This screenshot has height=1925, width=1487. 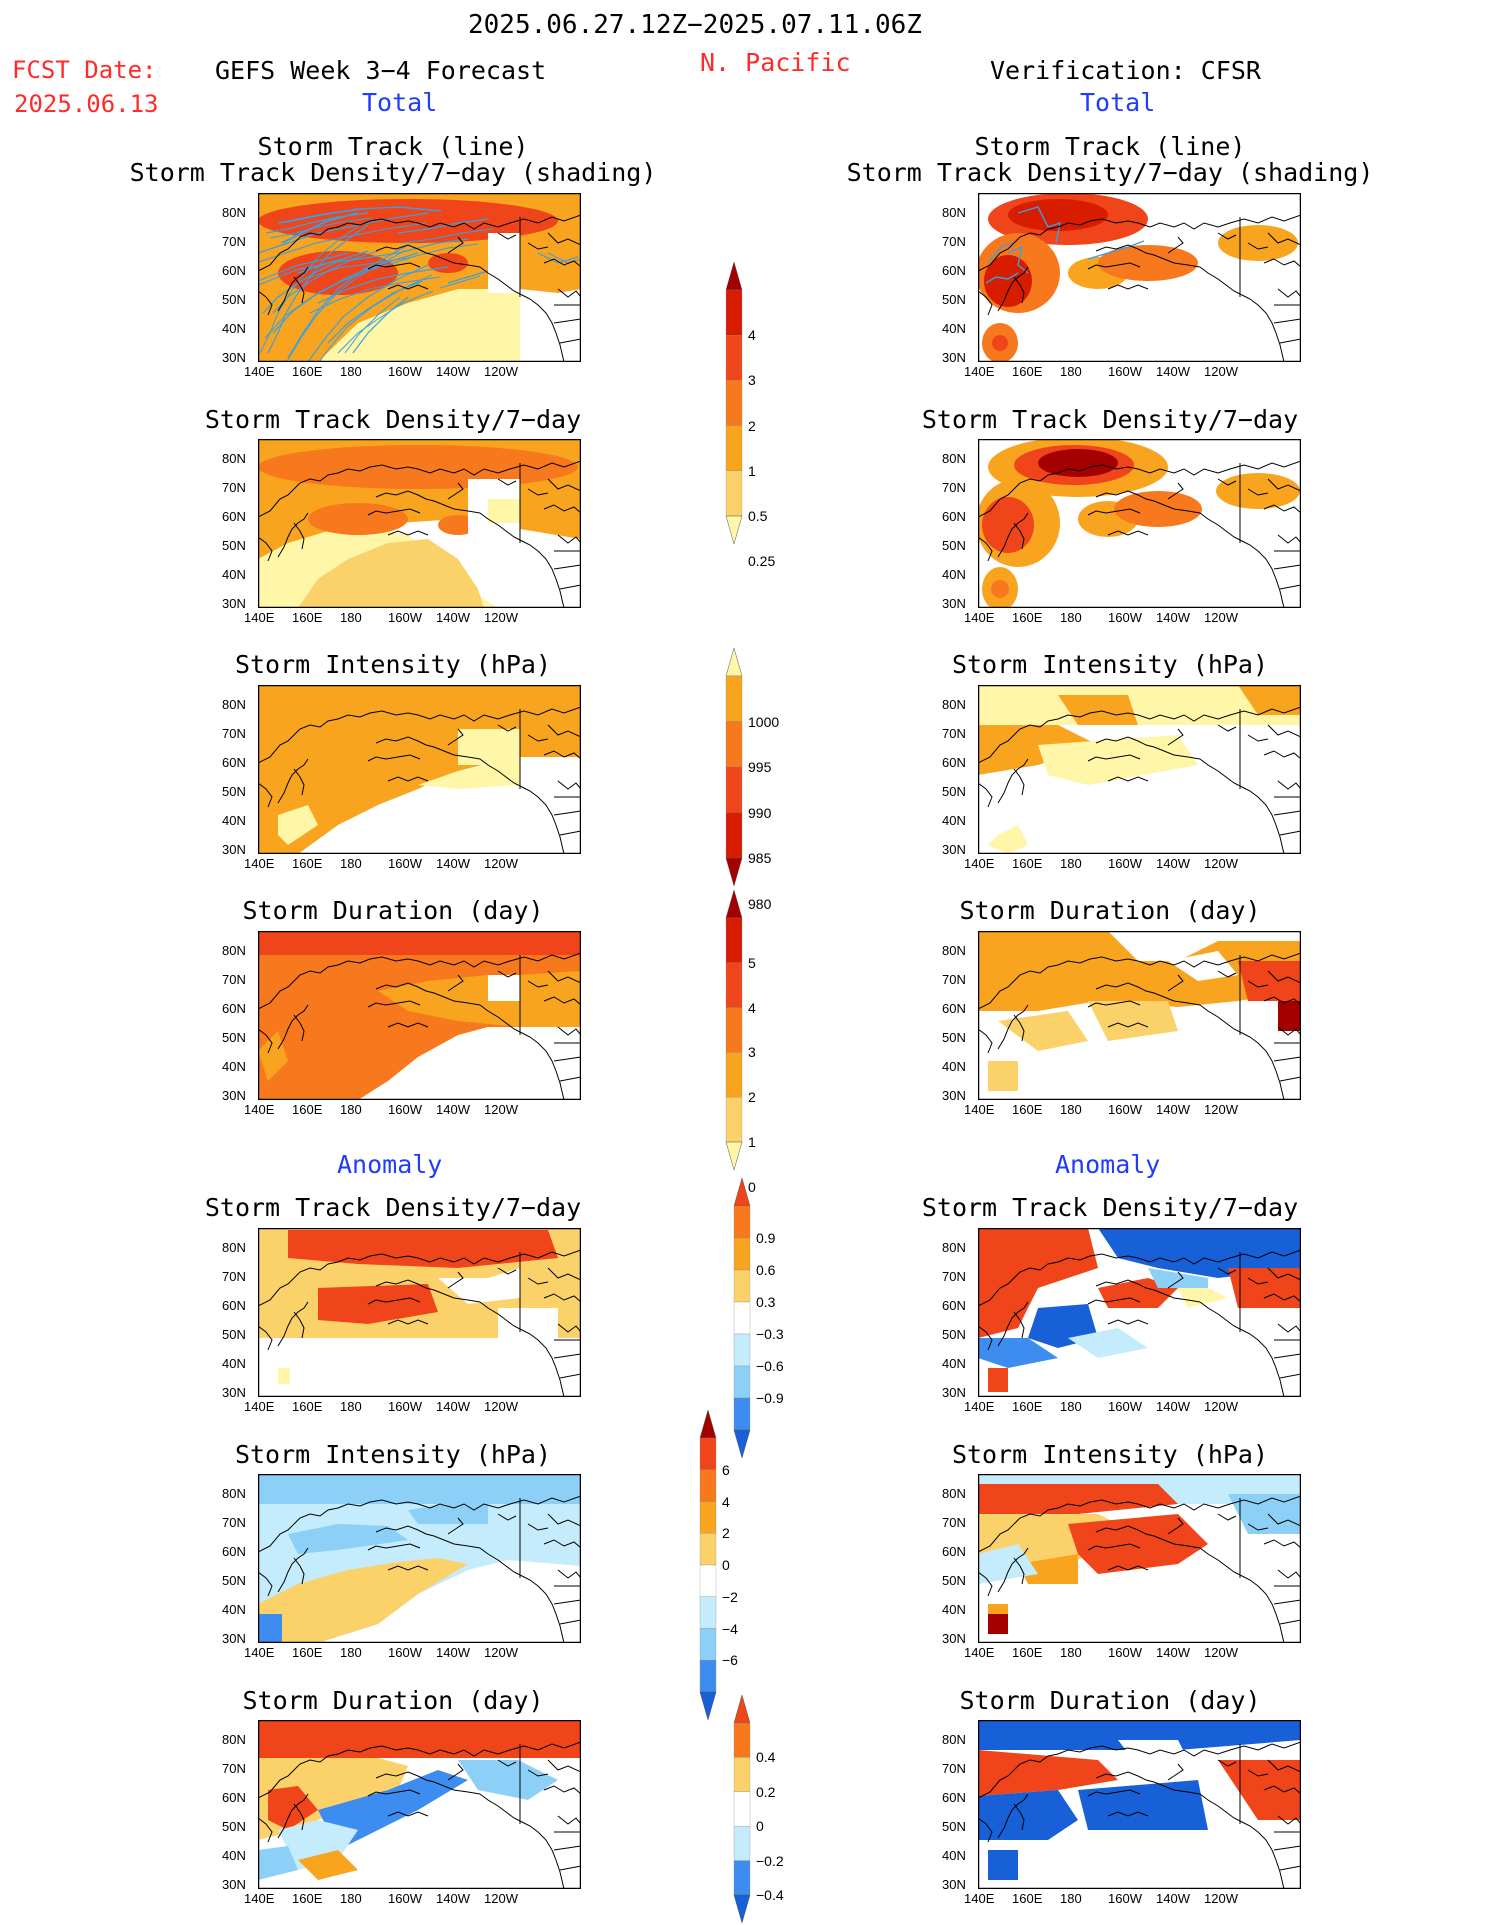 What do you see at coordinates (393, 1207) in the screenshot?
I see `f-density-anom-title: Storm Track Density/7−day` at bounding box center [393, 1207].